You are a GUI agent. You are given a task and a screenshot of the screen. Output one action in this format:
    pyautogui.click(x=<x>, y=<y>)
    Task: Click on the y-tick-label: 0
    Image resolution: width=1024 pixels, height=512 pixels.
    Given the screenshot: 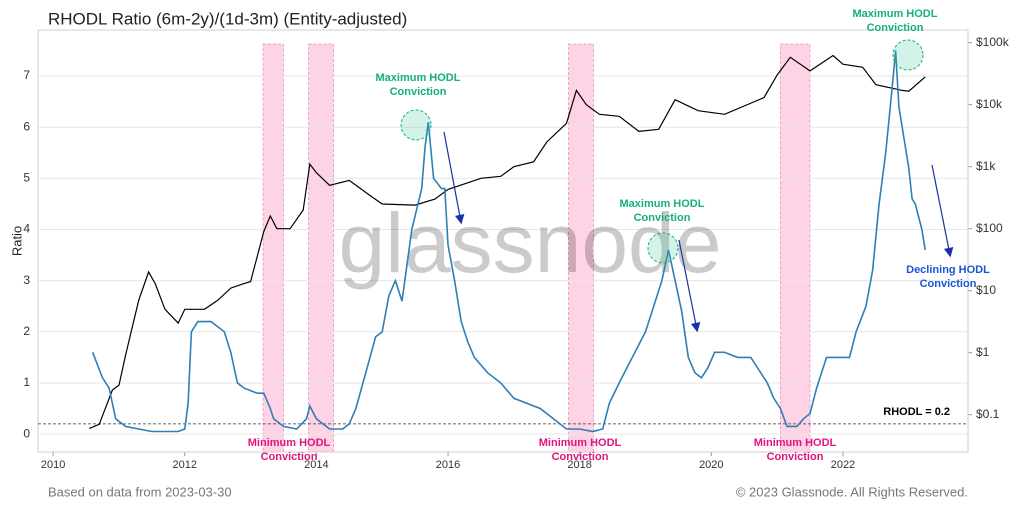 What is the action you would take?
    pyautogui.click(x=26, y=433)
    